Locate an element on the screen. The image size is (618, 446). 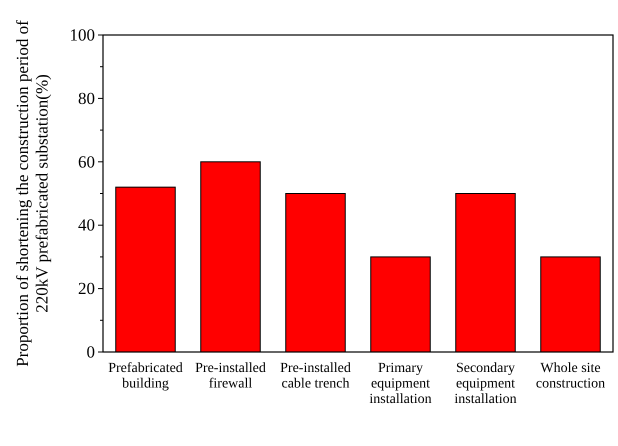
x-tick-label: Prefabricated building is located at coordinates (145, 376).